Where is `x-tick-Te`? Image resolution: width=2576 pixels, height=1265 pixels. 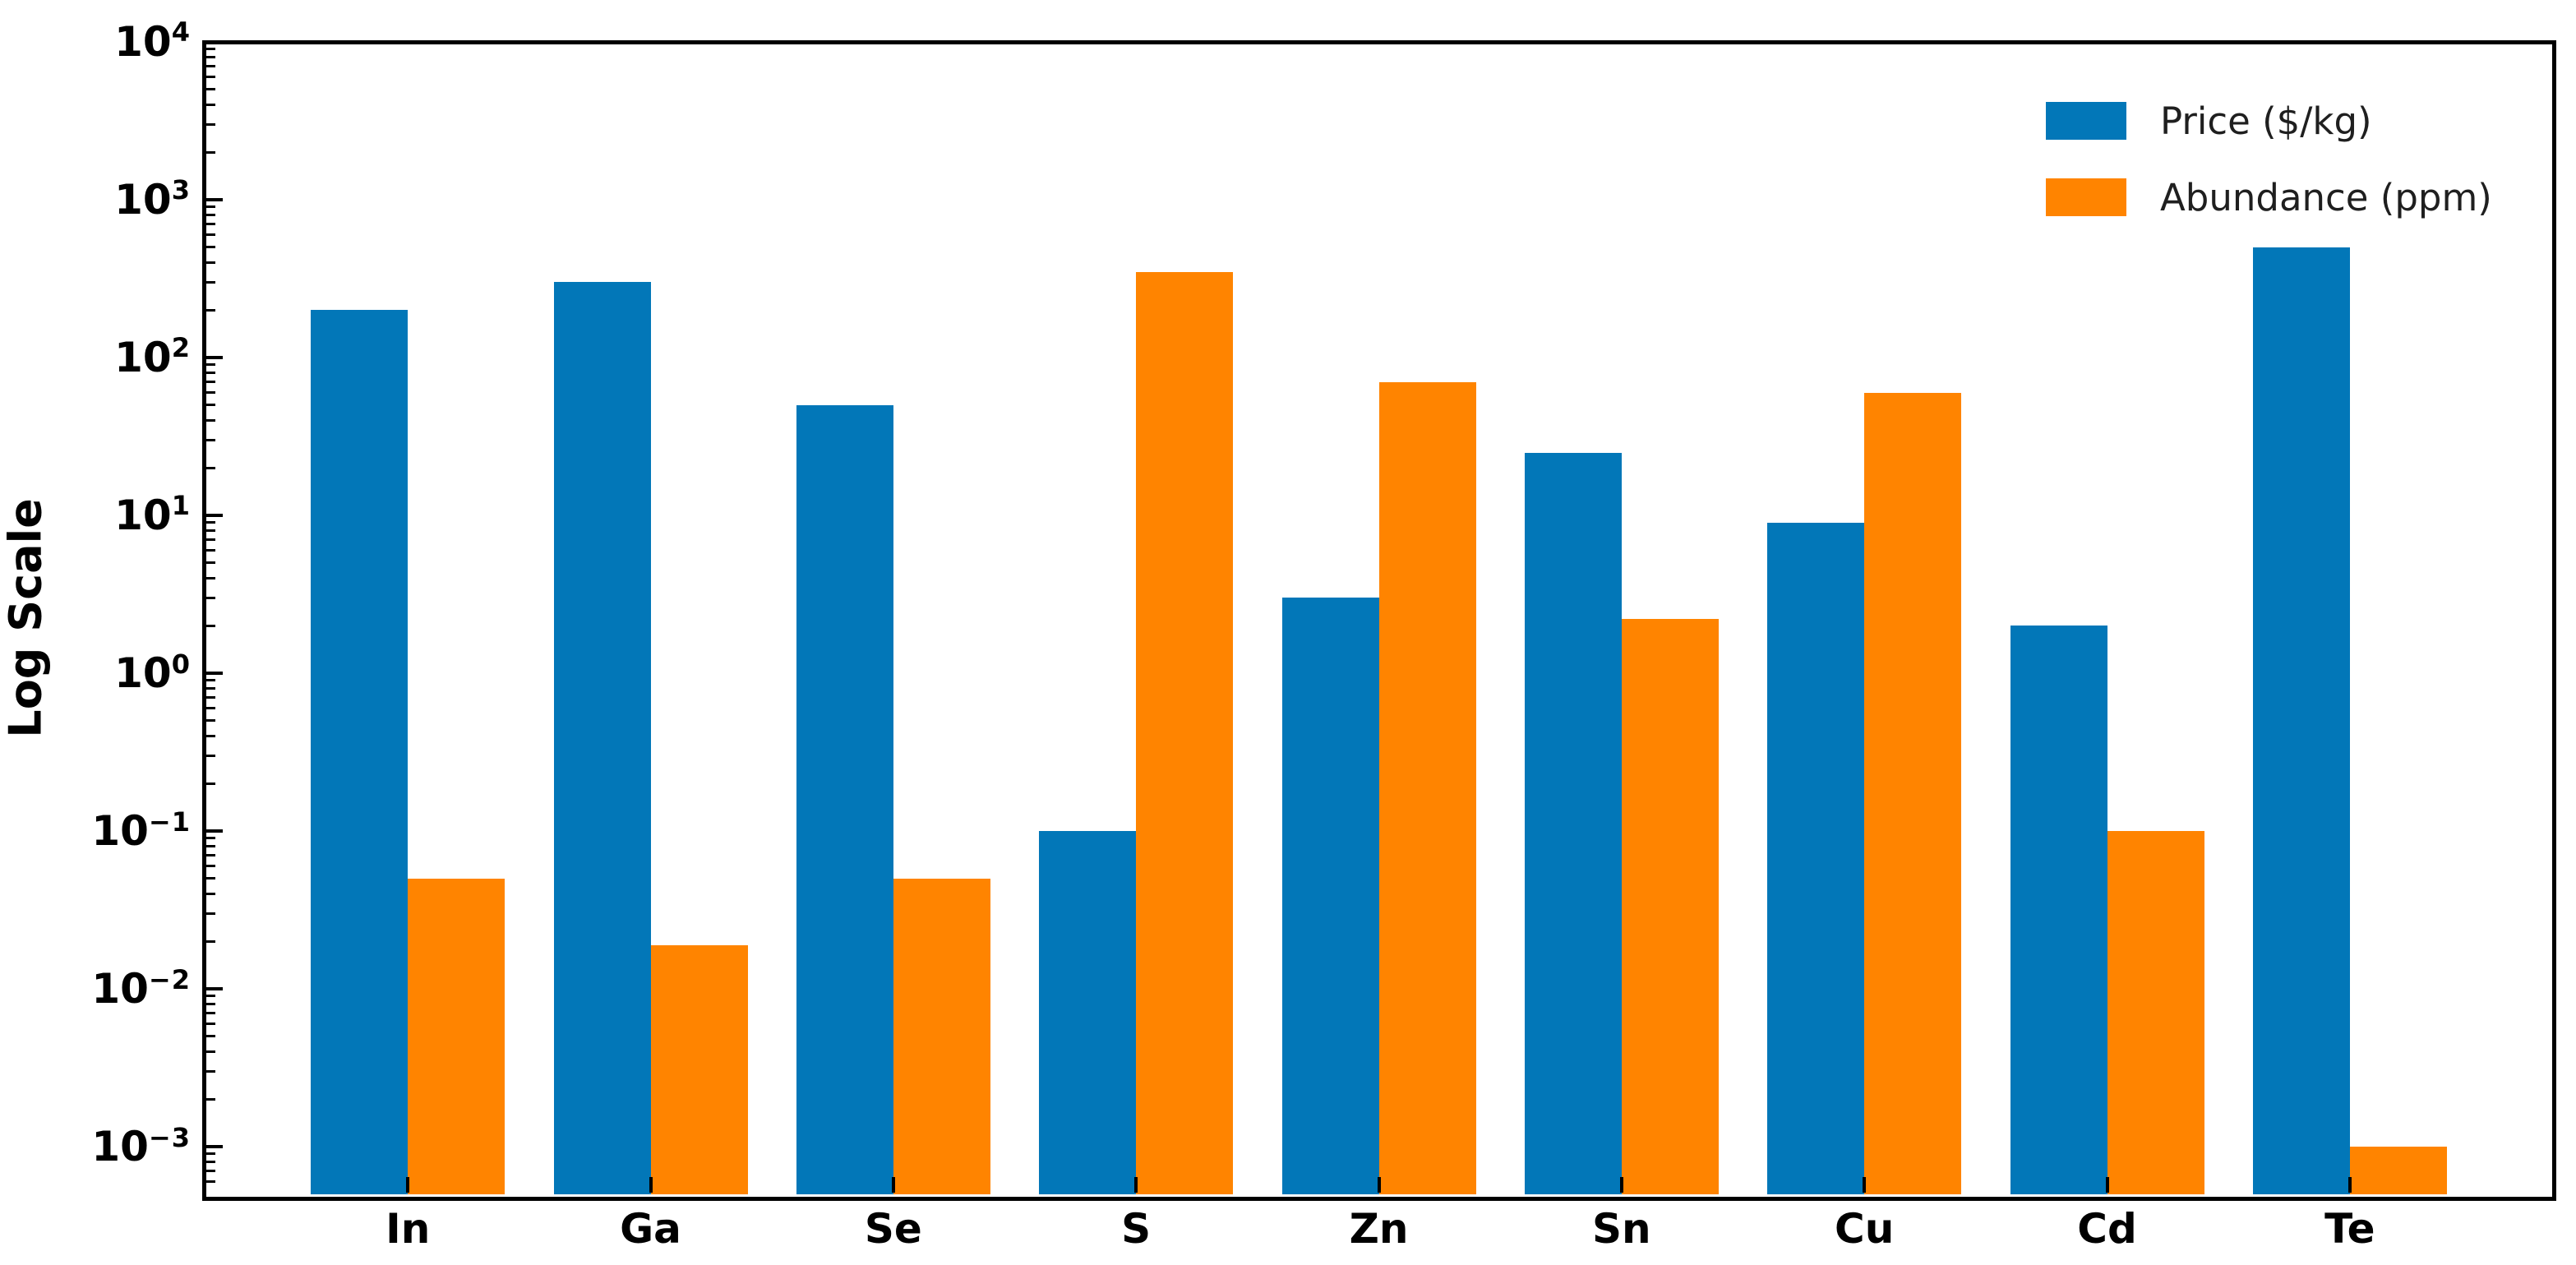 x-tick-Te is located at coordinates (2349, 1185).